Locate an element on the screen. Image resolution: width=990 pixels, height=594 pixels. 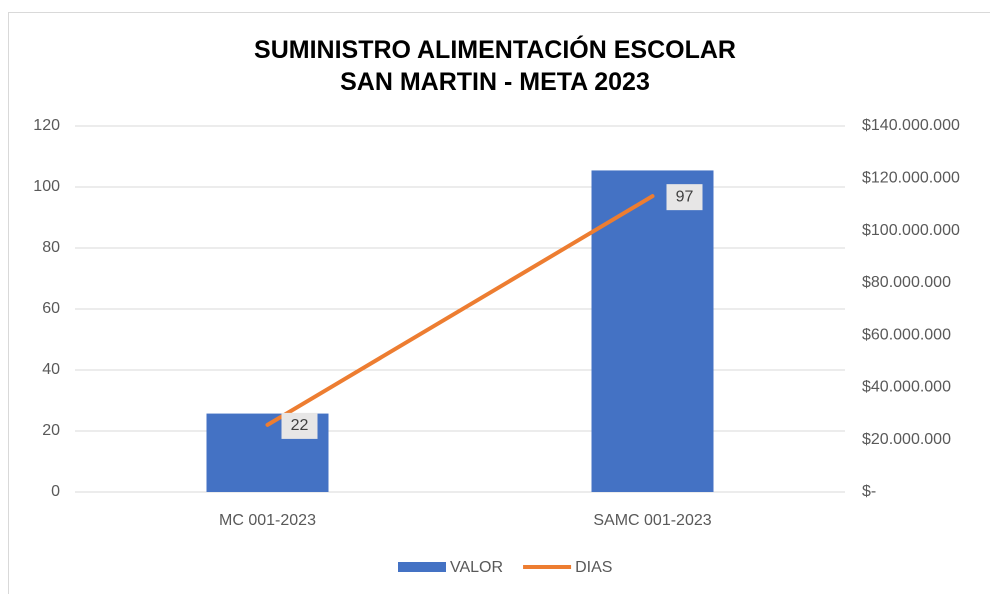
y-tick-label: 40 is located at coordinates (51, 369).